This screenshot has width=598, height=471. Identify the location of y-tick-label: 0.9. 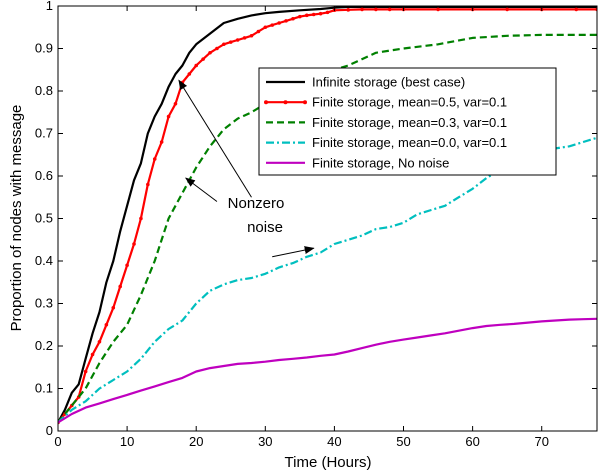
(44, 48).